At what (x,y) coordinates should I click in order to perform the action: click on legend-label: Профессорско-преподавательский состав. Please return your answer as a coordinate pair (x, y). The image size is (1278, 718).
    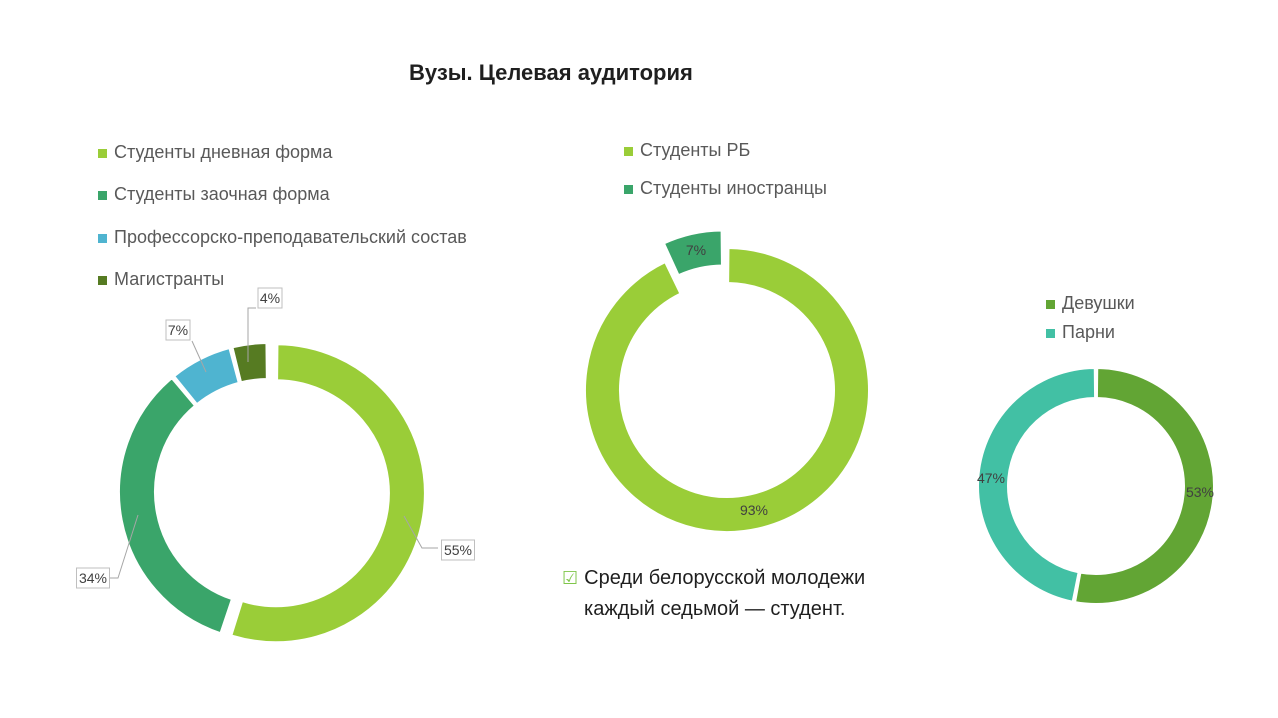
    Looking at the image, I should click on (290, 237).